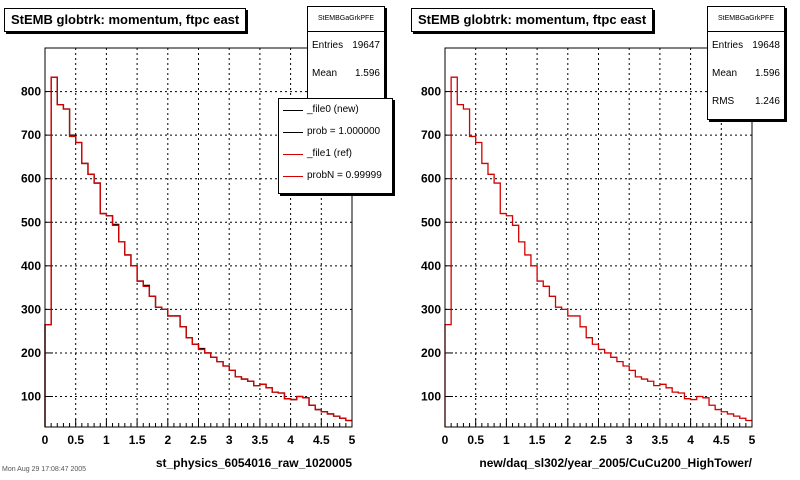  What do you see at coordinates (767, 101) in the screenshot?
I see `right-stats-rms-value: 1.246` at bounding box center [767, 101].